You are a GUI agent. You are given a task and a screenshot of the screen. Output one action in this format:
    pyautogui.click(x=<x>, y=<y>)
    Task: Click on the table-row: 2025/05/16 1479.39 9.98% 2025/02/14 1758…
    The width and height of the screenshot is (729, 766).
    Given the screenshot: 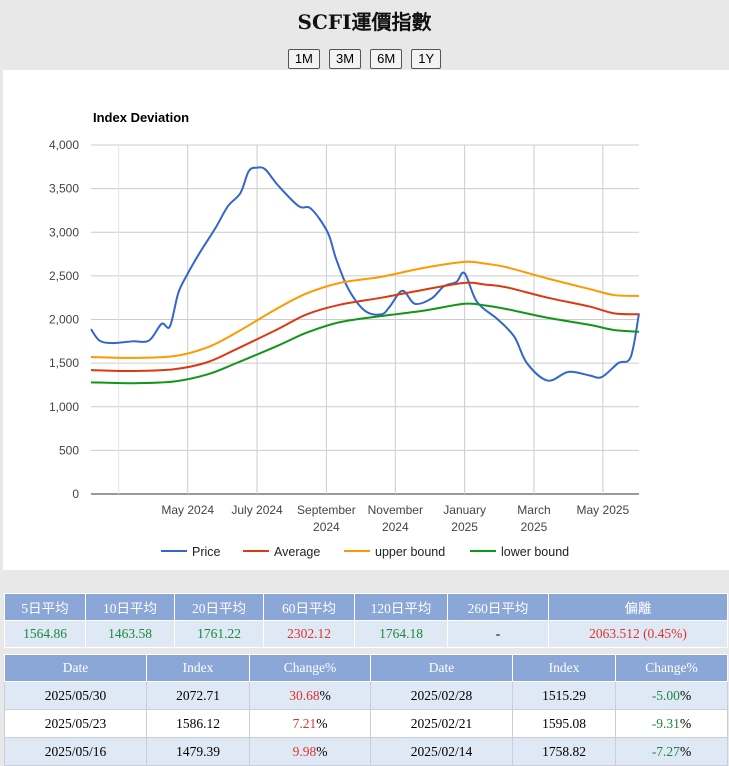 What is the action you would take?
    pyautogui.click(x=366, y=751)
    